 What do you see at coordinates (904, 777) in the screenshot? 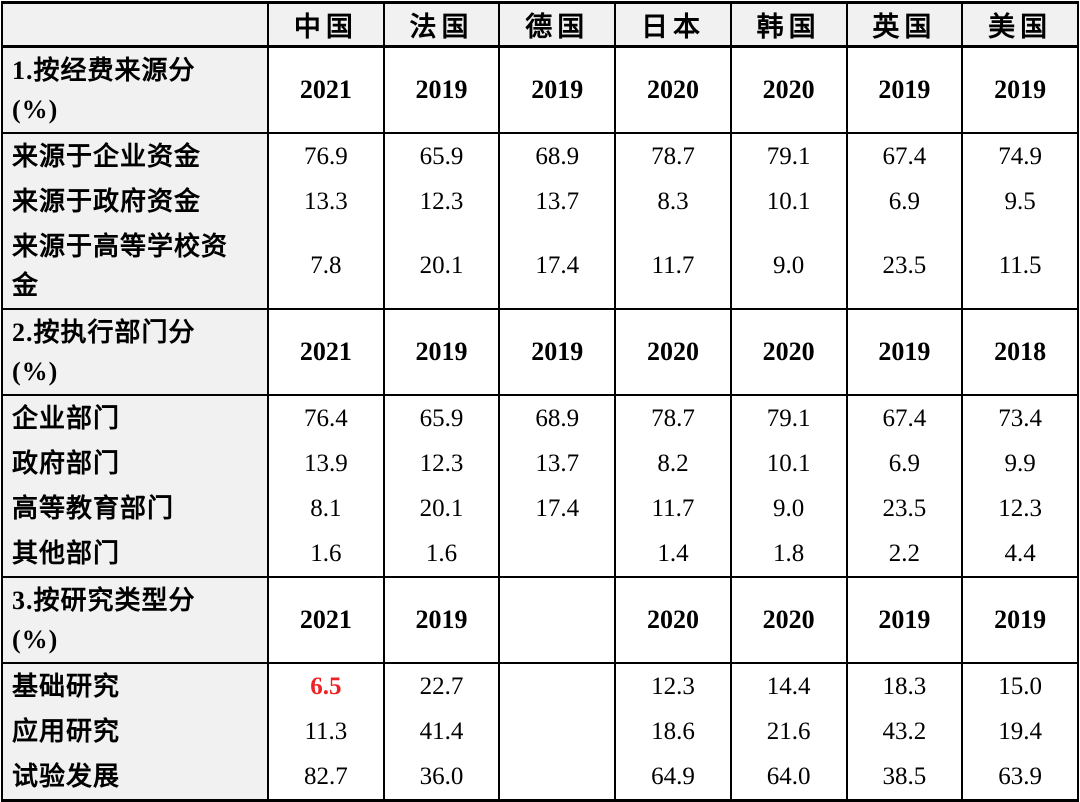
I see `value-cell: 38.5` at bounding box center [904, 777].